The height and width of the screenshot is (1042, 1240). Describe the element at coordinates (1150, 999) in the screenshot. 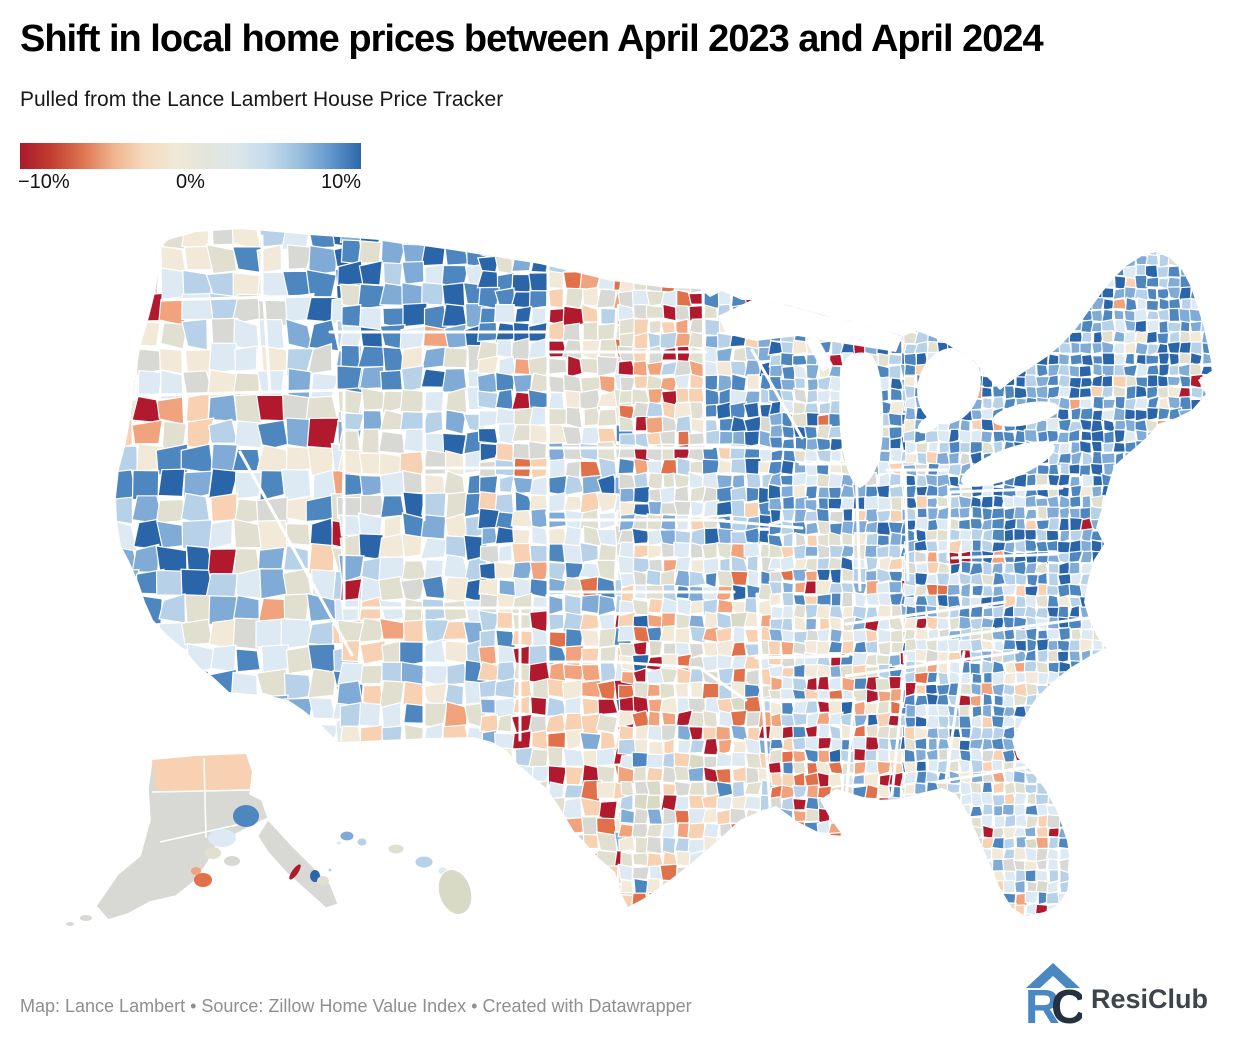

I see `resiclub-logo-text: ResiClub` at that location.